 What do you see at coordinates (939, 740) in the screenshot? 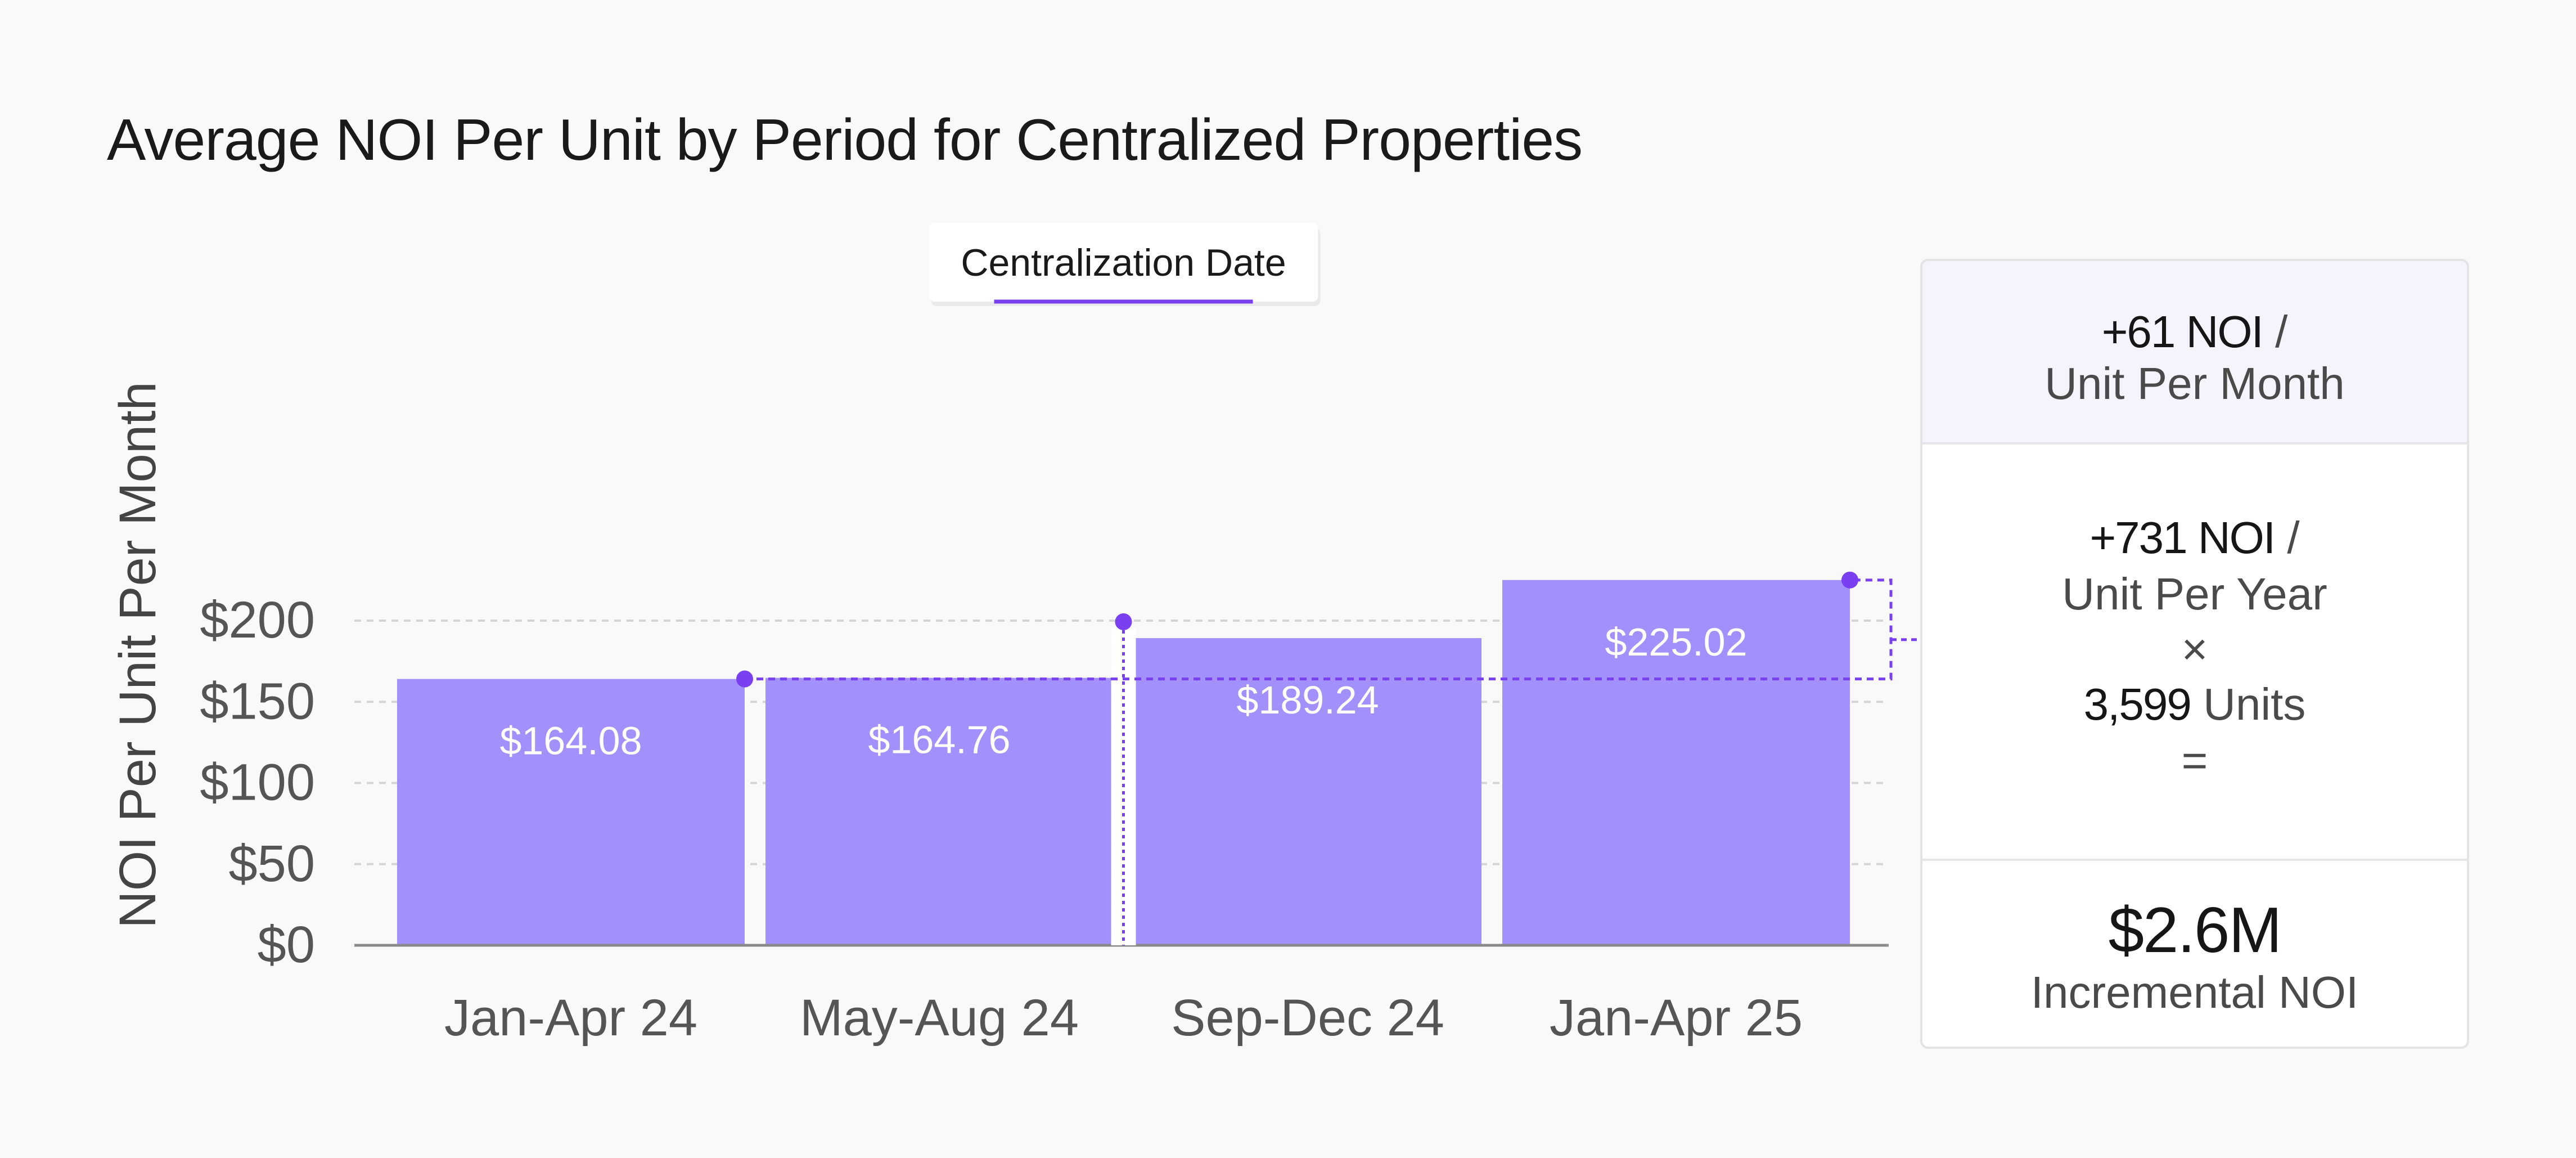
I see `data-label: $164.76` at bounding box center [939, 740].